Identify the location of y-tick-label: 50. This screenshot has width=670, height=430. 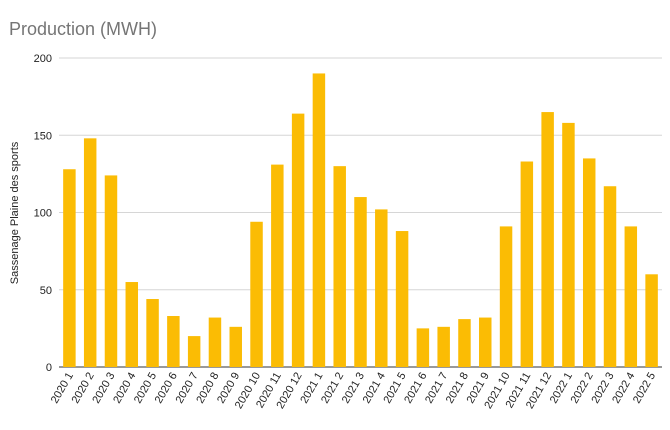
(46, 291).